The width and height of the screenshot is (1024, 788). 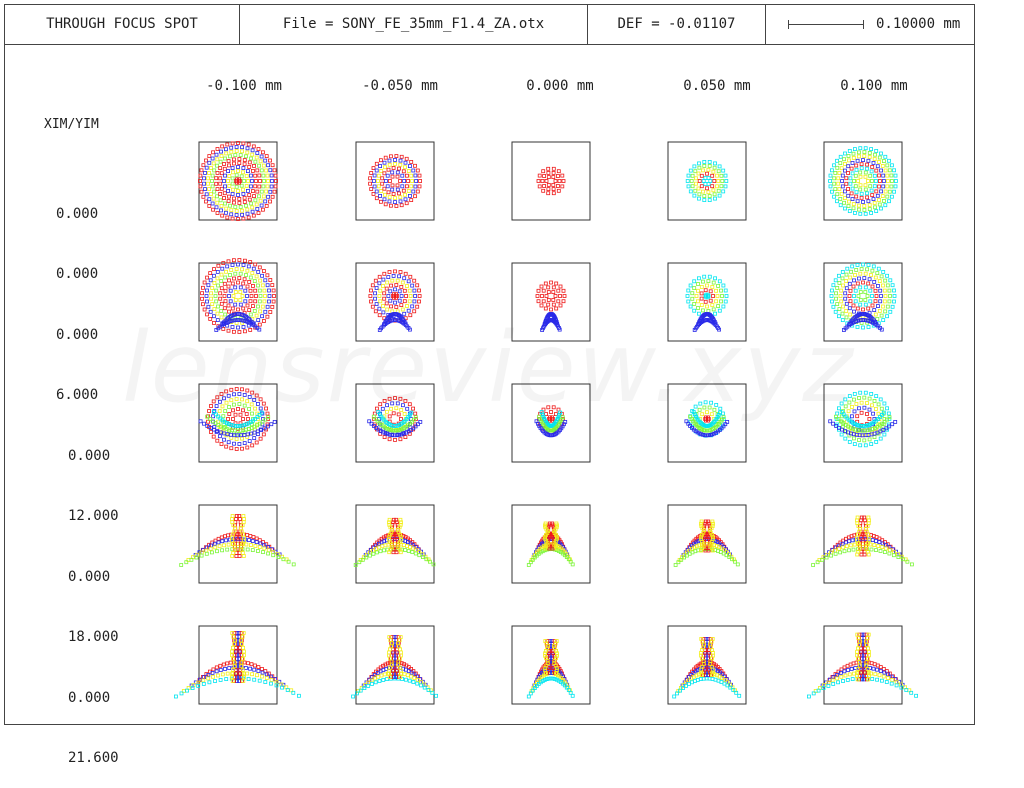 I want to click on scale-indicator: 0.10000 mm, so click(x=871, y=24).